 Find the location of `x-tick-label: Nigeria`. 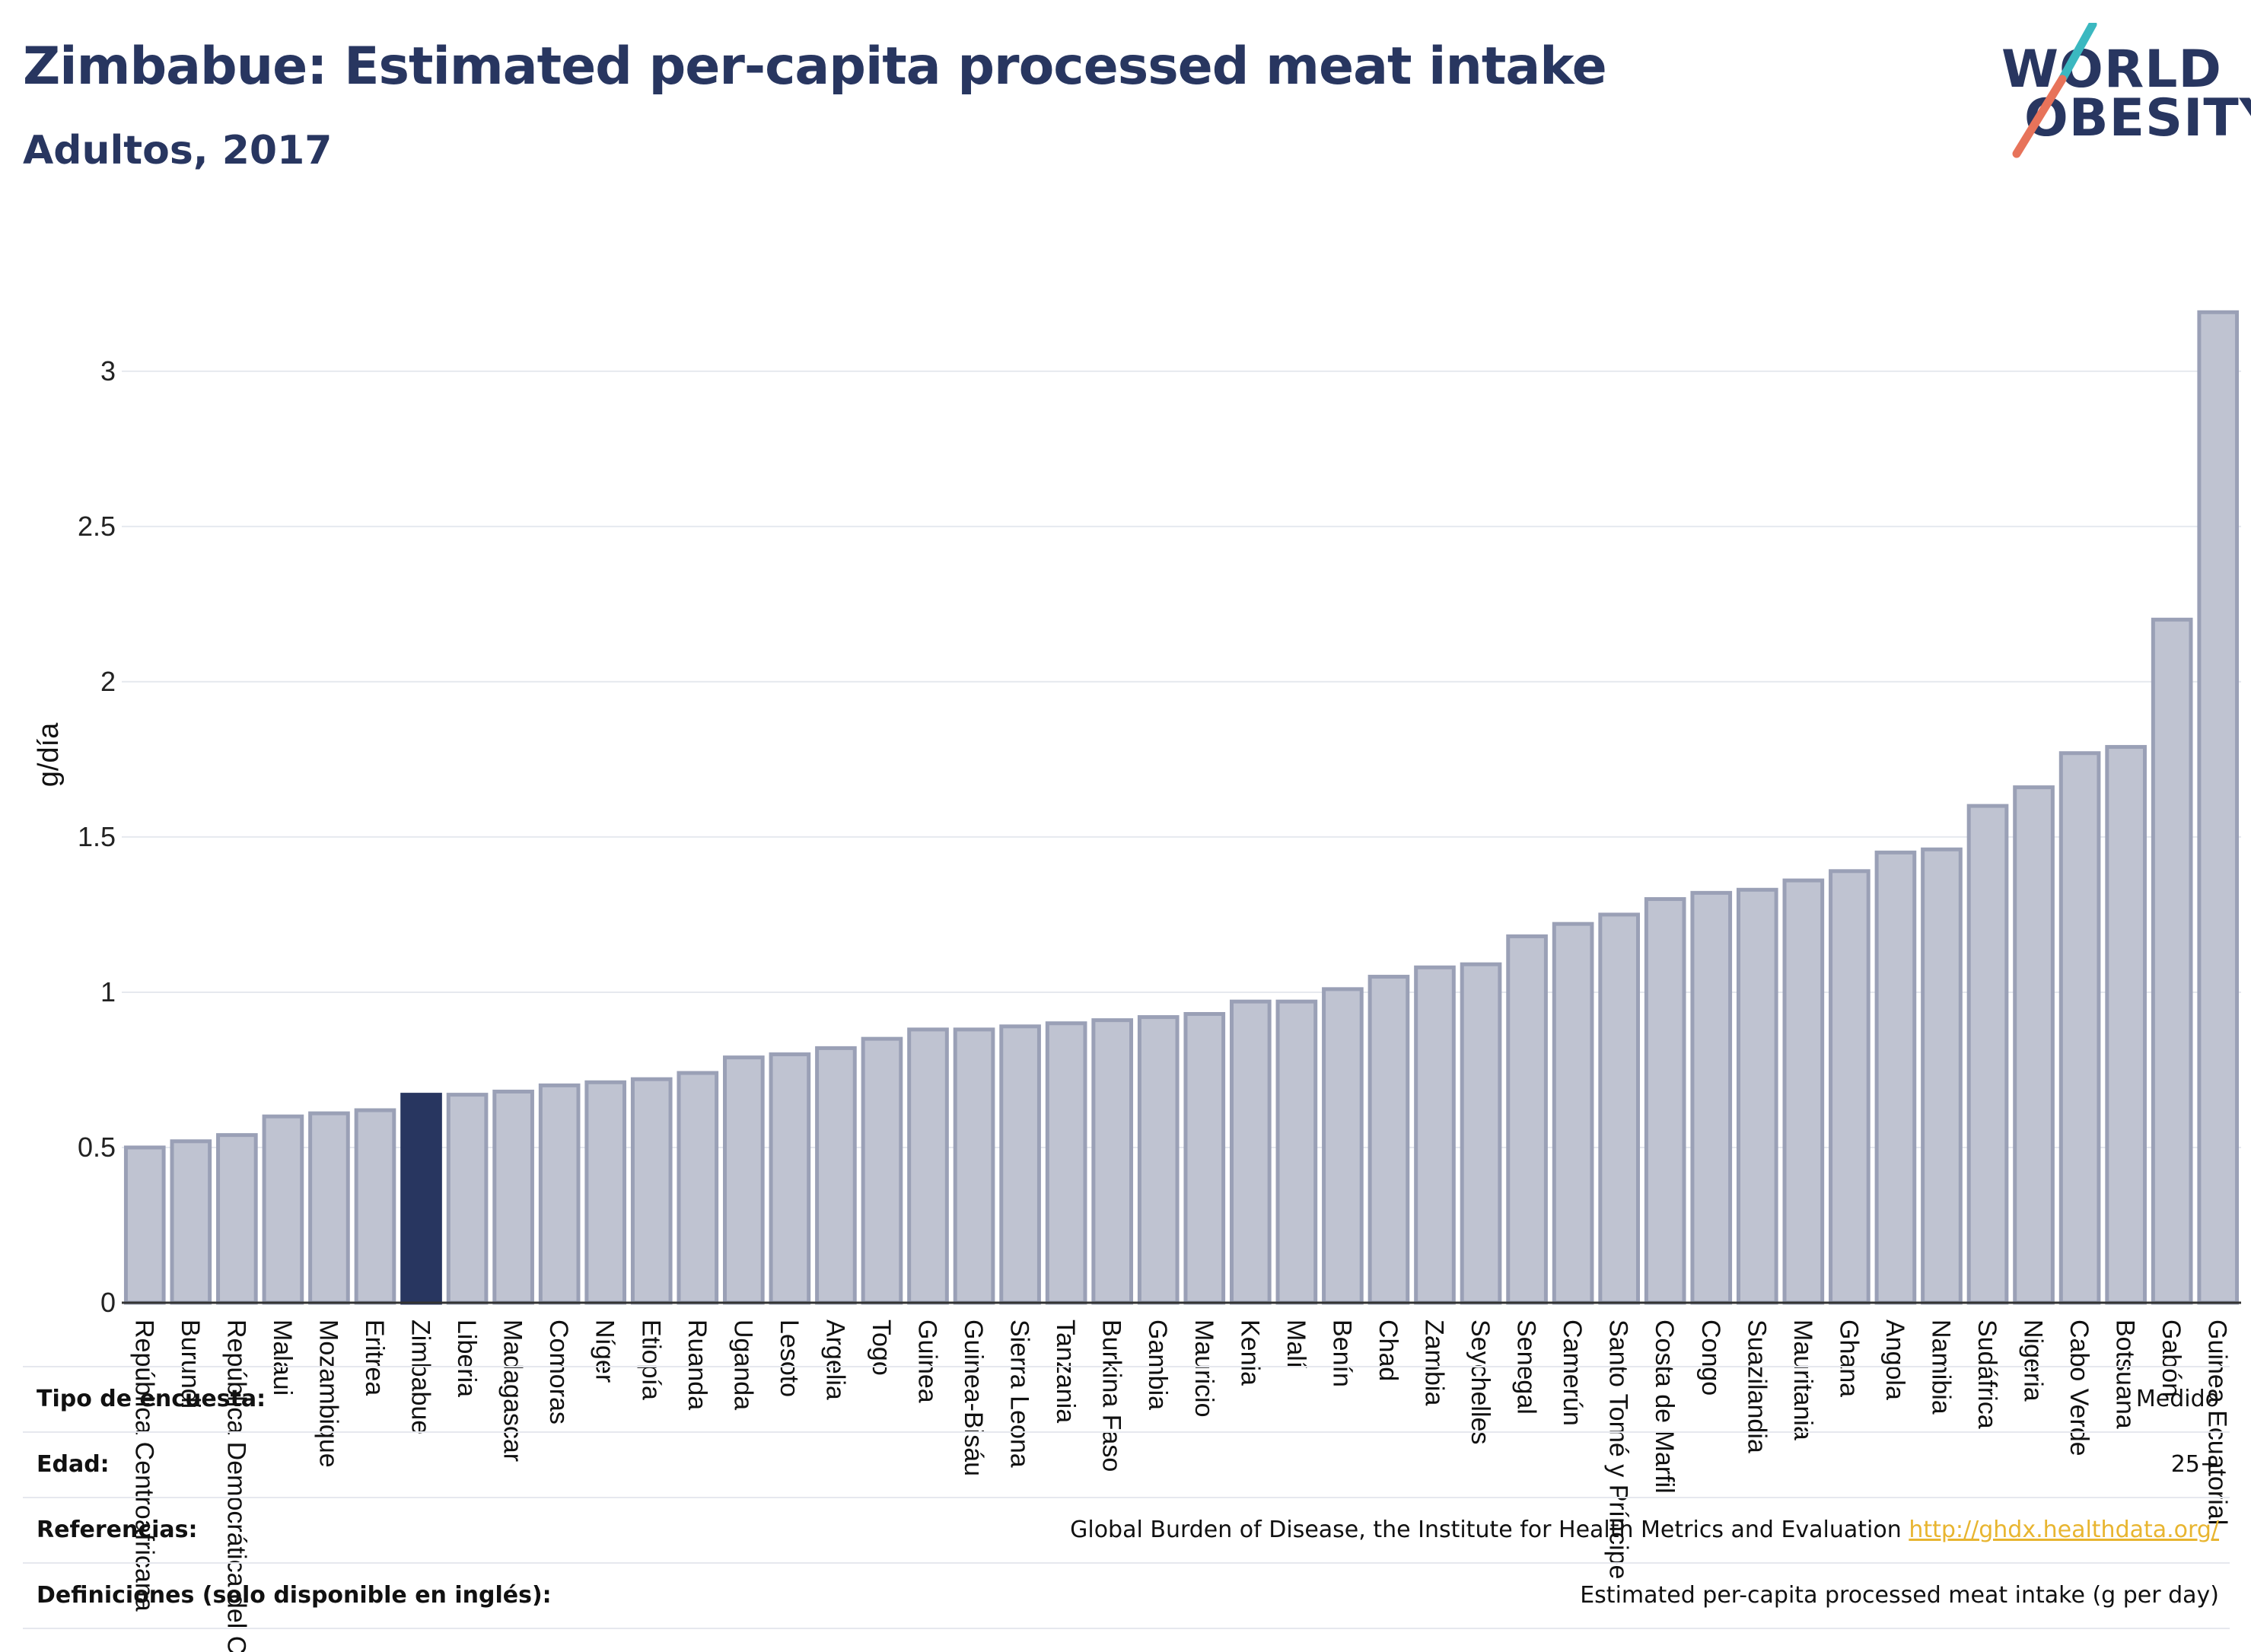

x-tick-label: Nigeria is located at coordinates (2033, 1360).